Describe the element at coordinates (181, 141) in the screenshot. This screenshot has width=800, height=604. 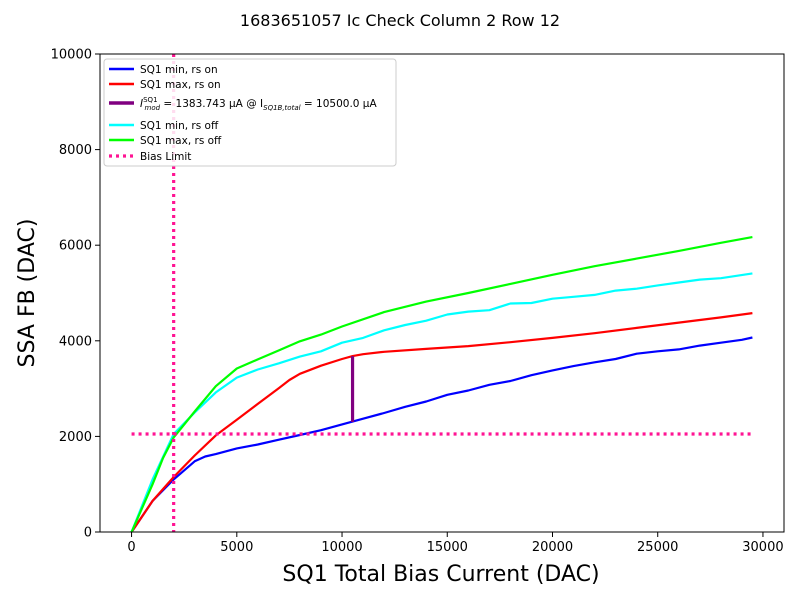
I see `legend-label-5: SQ1 max, rs off` at that location.